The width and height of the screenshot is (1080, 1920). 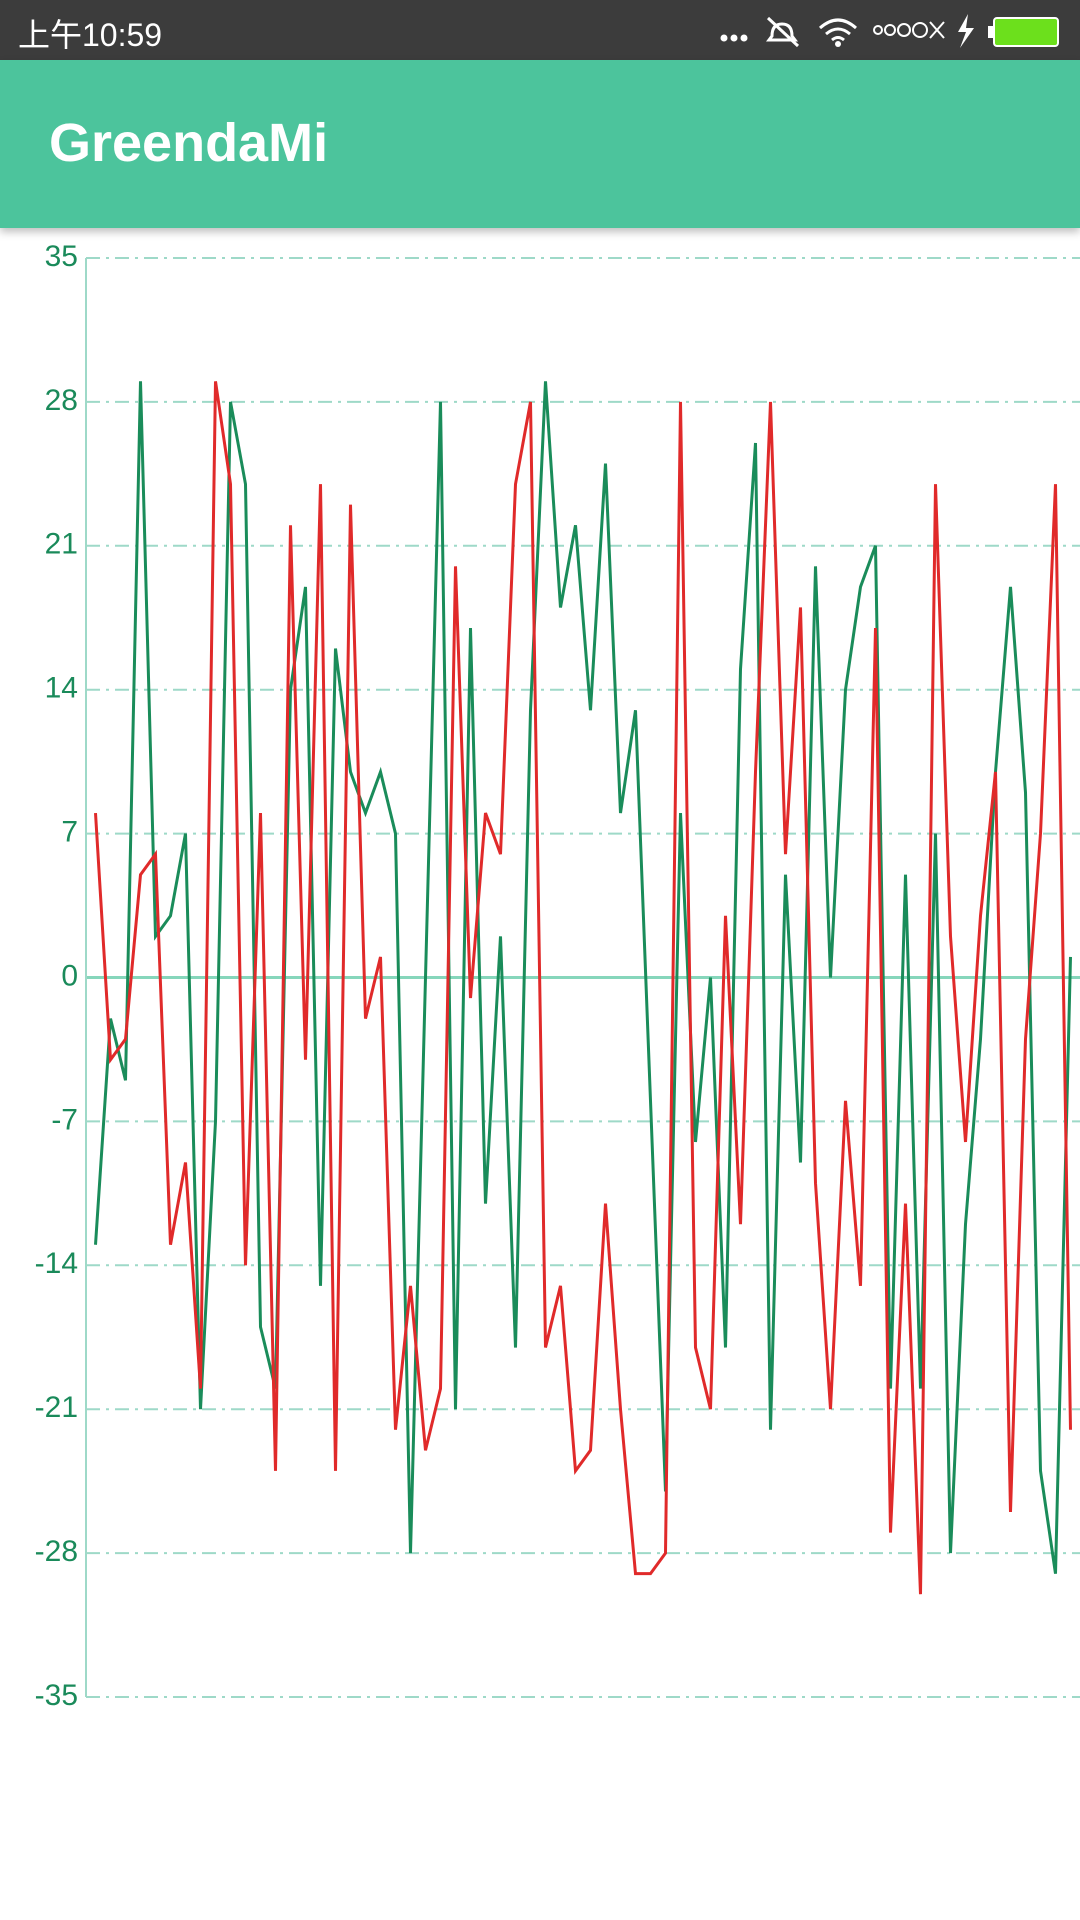 I want to click on clock: 上午10:59, so click(x=90, y=35).